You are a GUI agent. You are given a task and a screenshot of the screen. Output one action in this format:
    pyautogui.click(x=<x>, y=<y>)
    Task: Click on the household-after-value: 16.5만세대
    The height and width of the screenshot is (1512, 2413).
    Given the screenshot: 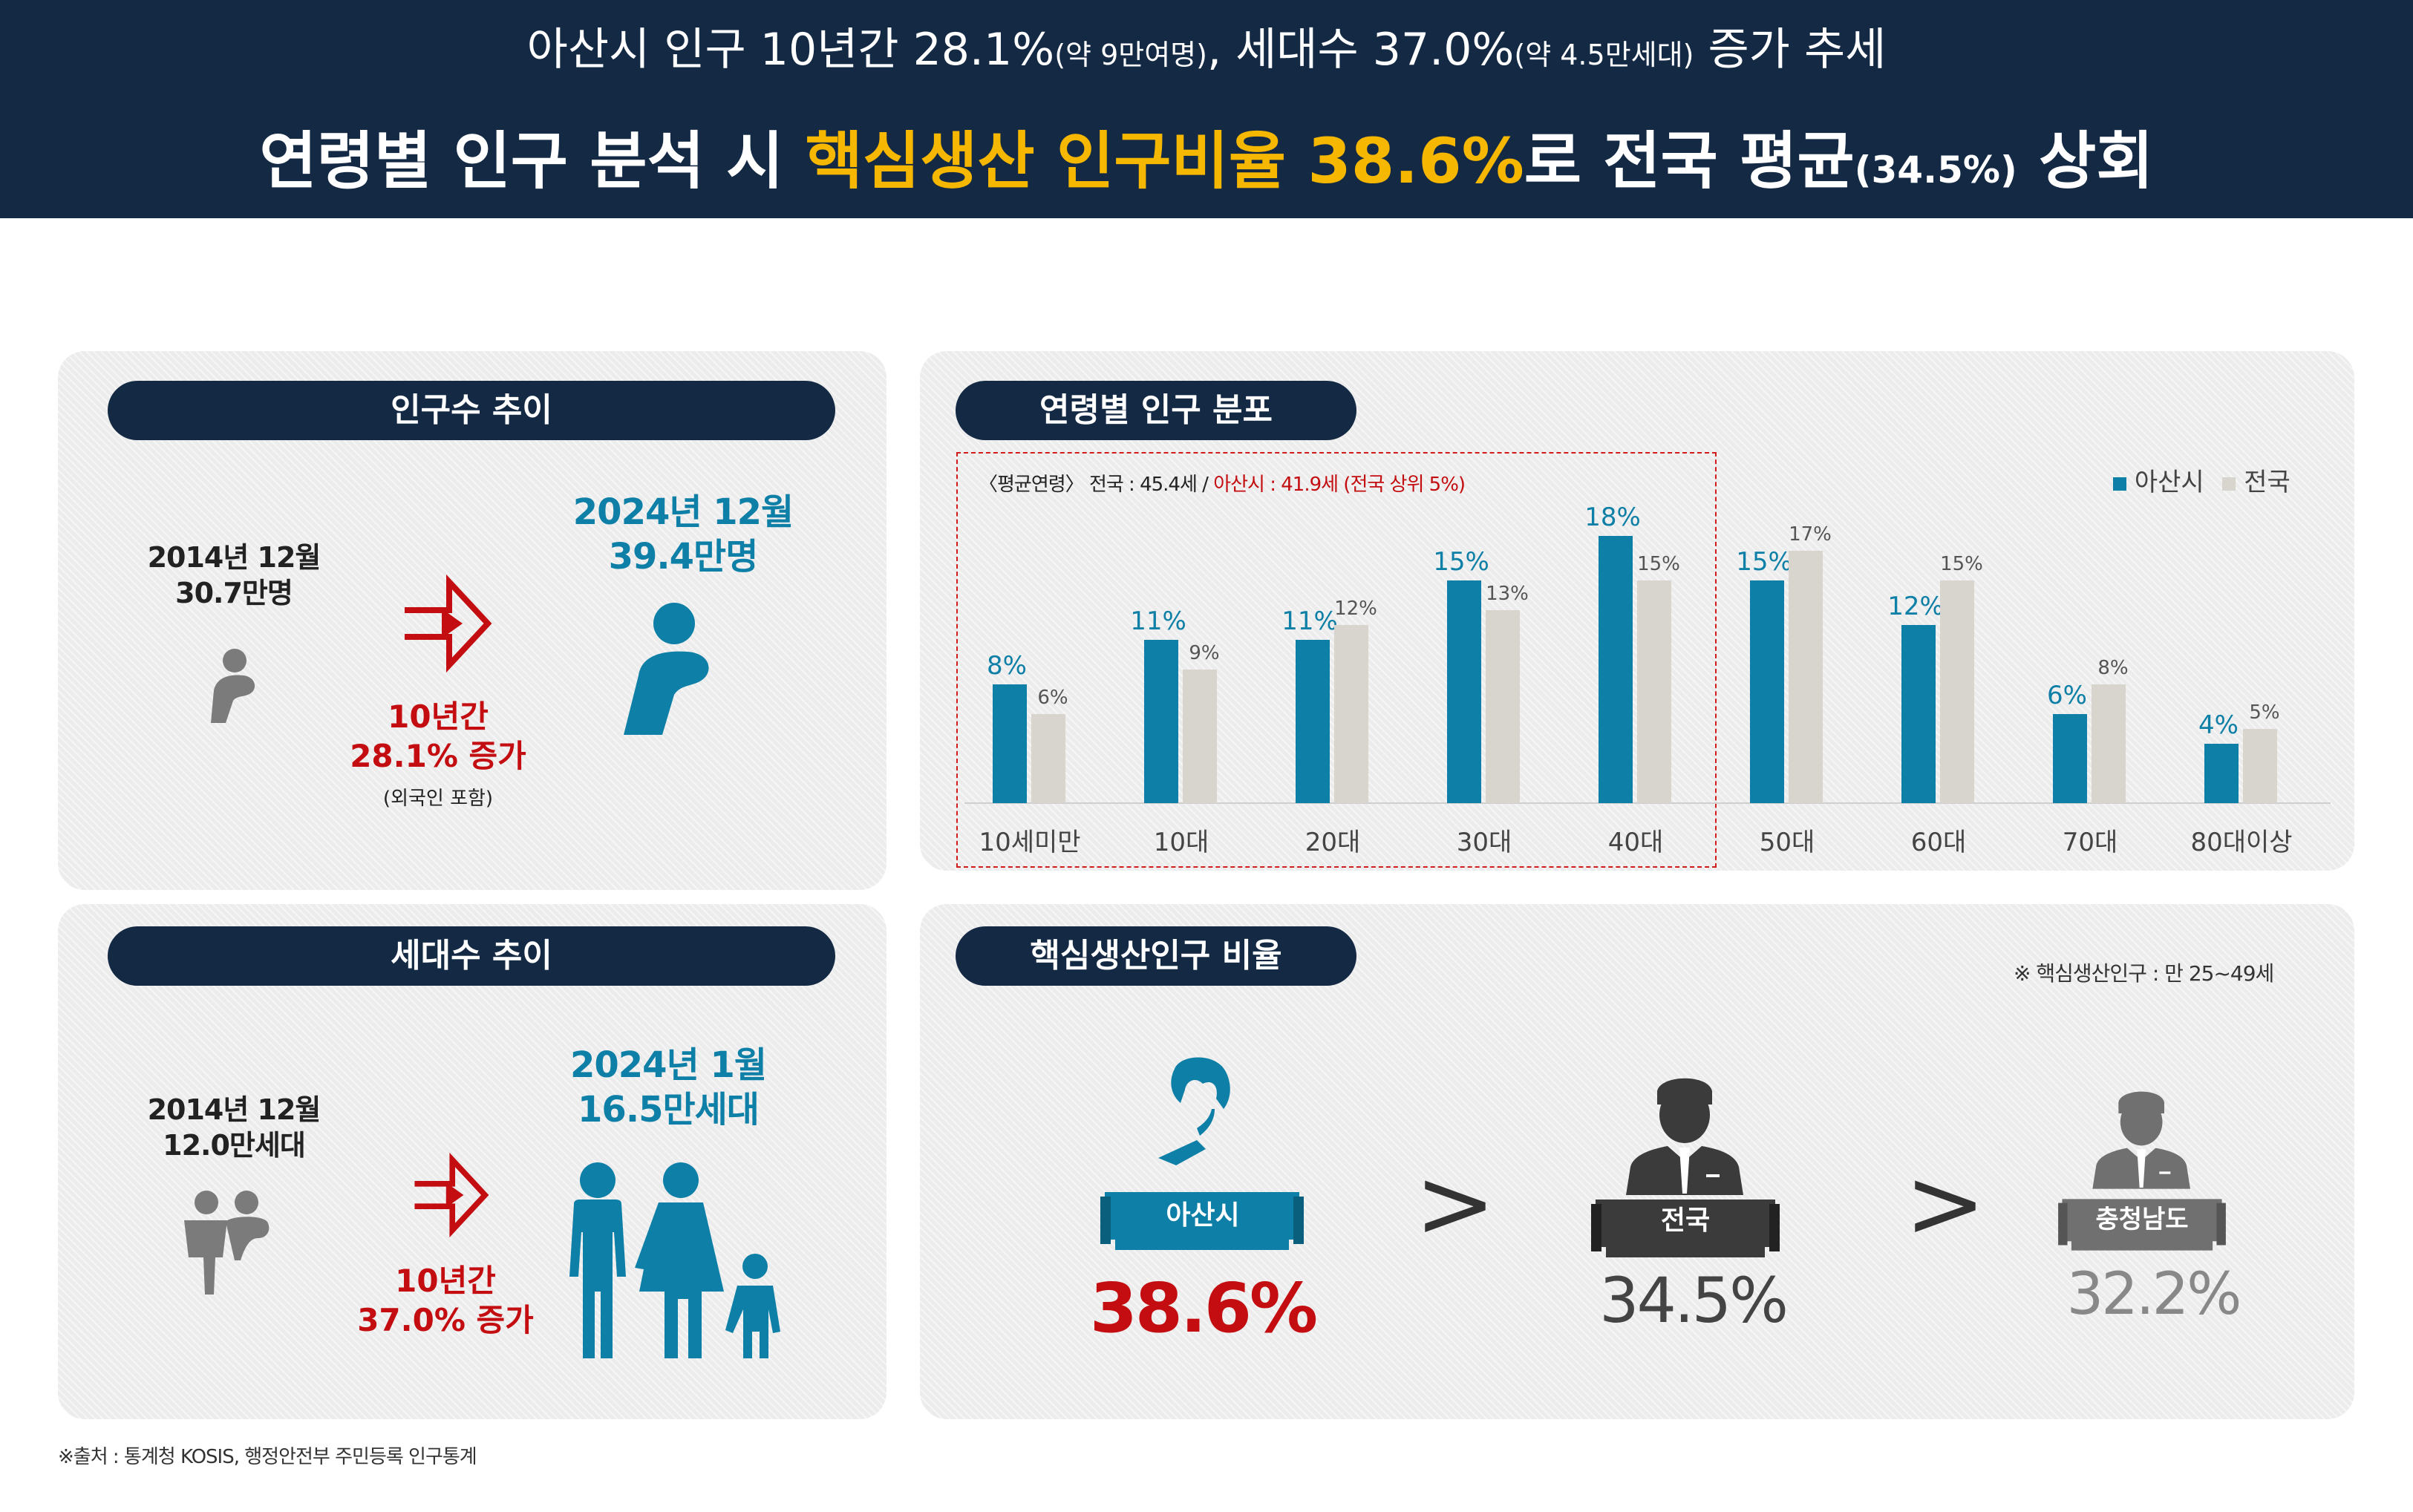 What is the action you would take?
    pyautogui.click(x=669, y=1110)
    